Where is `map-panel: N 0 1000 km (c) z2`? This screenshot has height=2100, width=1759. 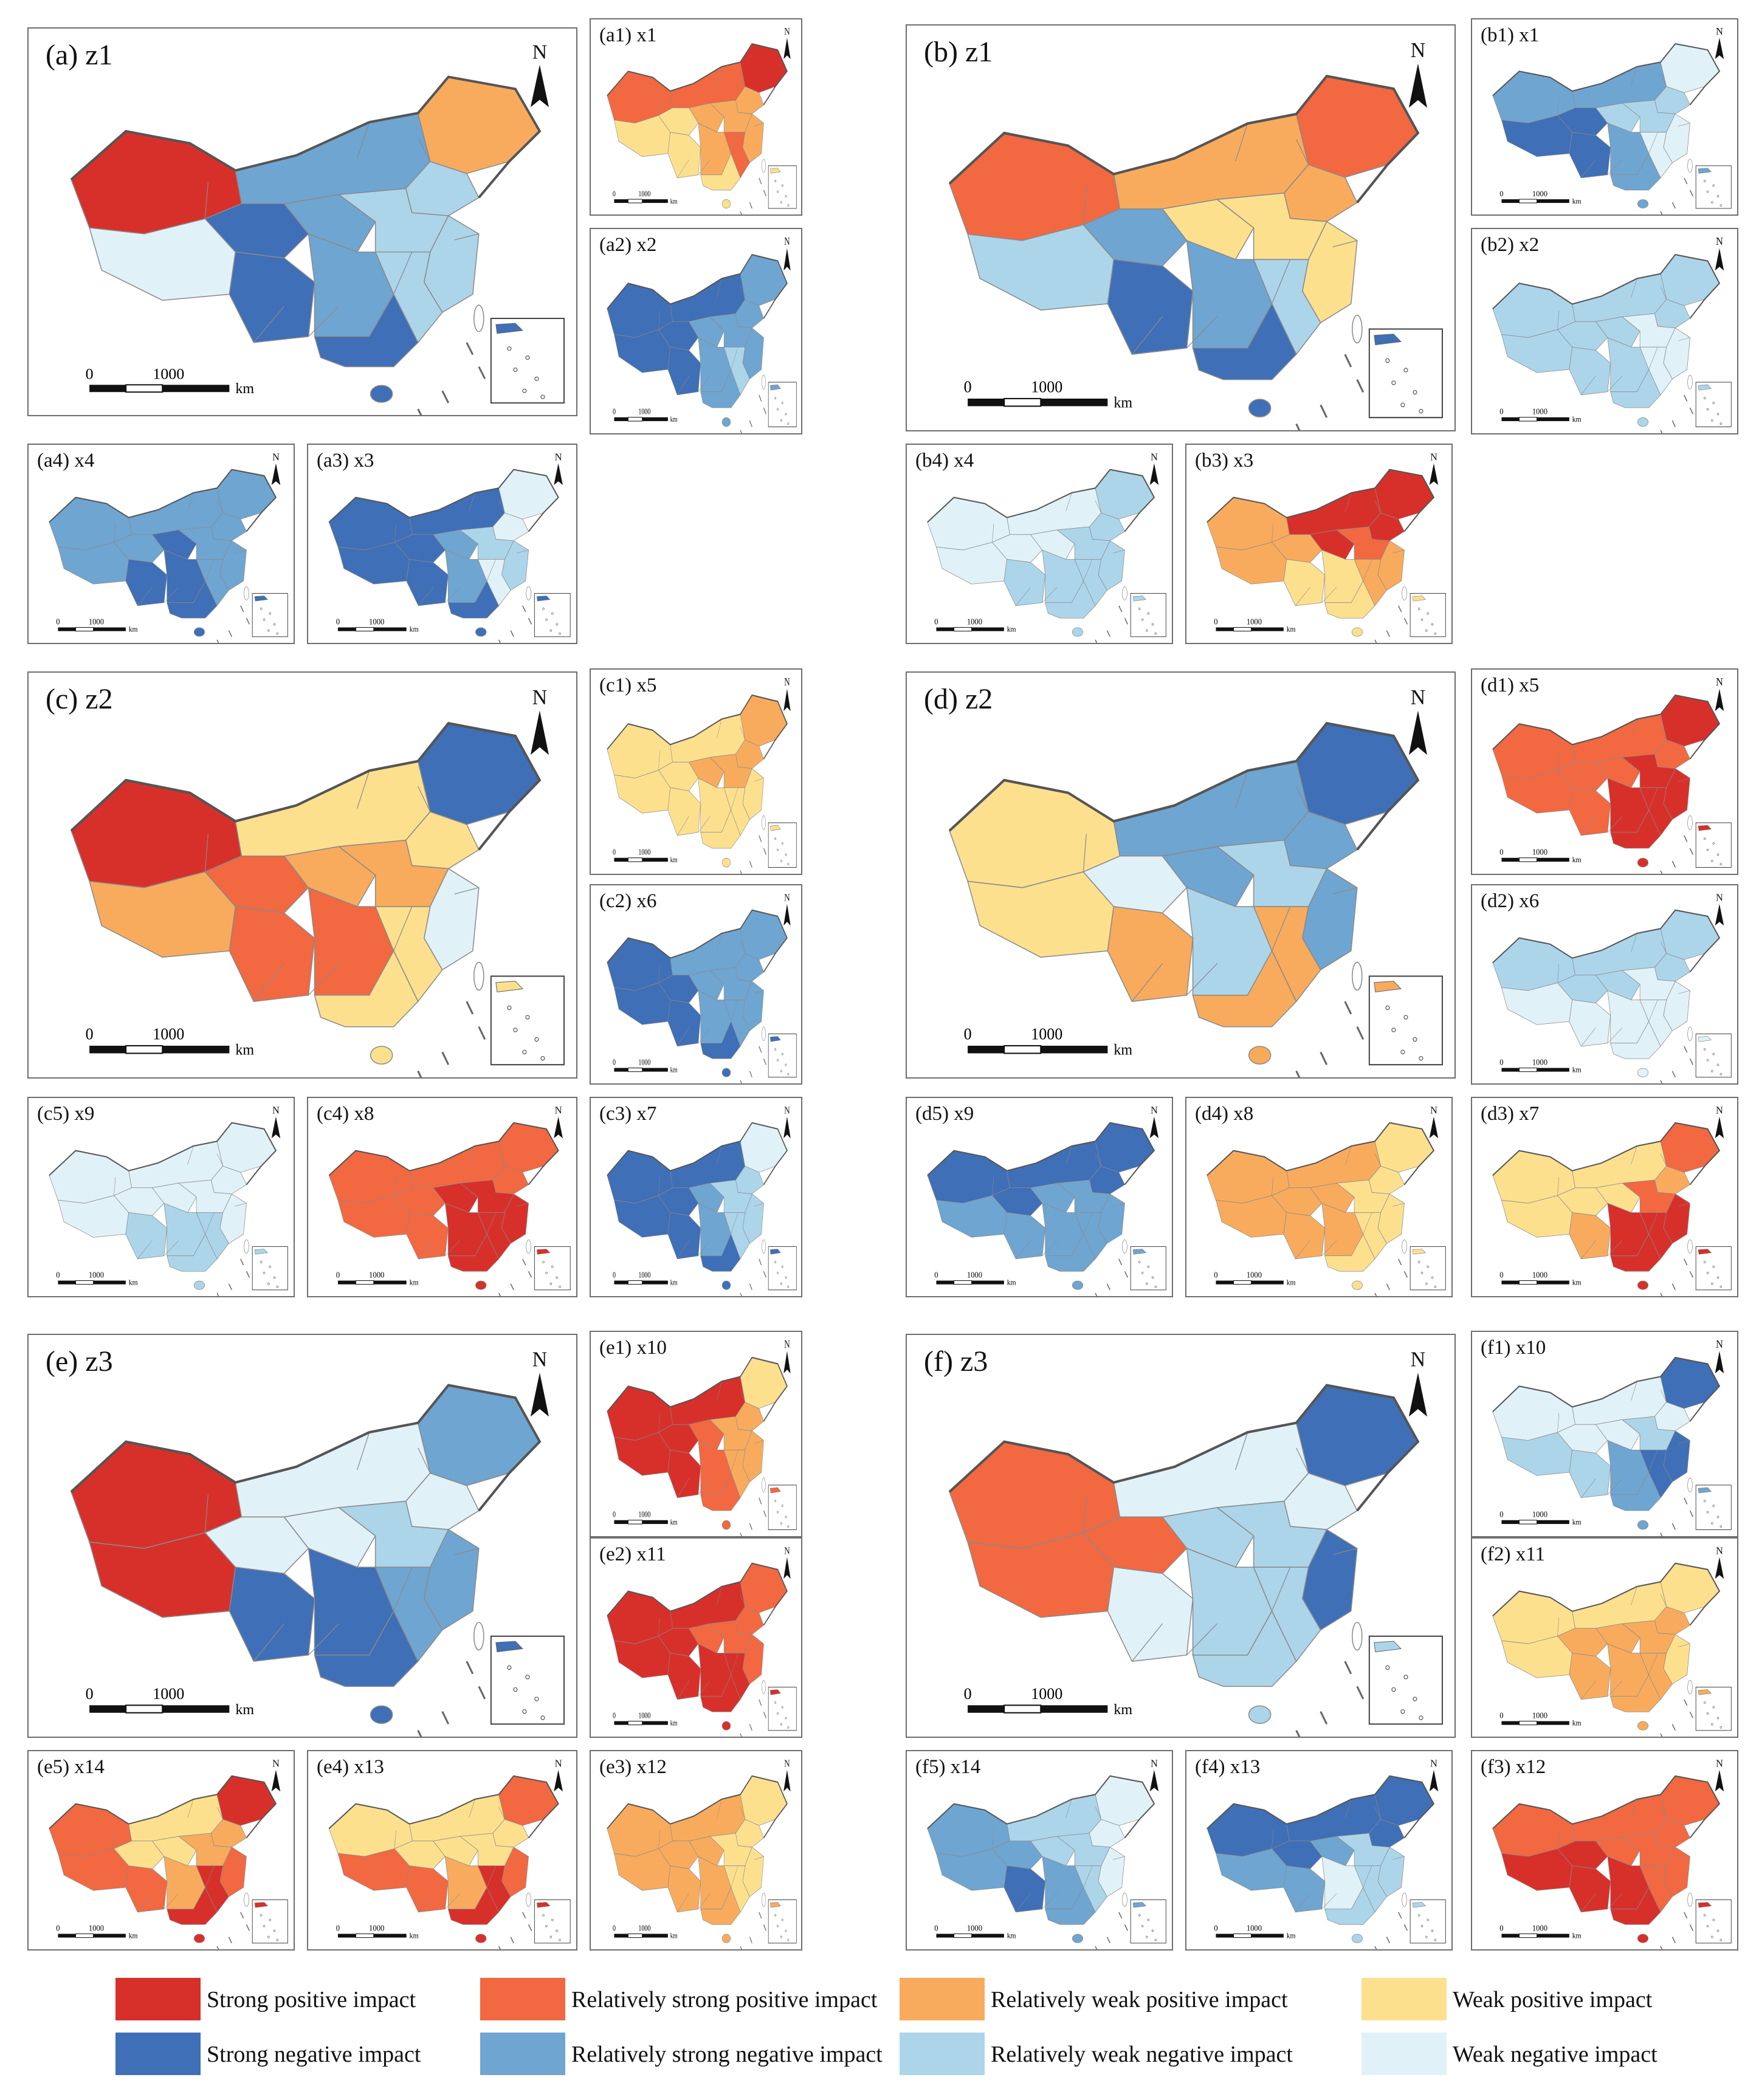
map-panel: N 0 1000 km (c) z2 is located at coordinates (302, 875).